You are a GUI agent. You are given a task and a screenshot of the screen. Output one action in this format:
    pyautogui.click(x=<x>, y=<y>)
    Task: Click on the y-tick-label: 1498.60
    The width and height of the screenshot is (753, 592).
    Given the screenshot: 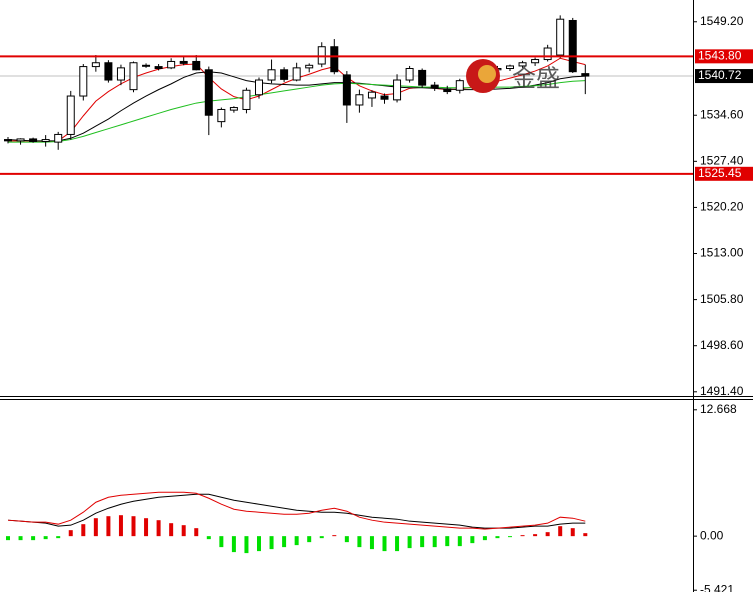 What is the action you would take?
    pyautogui.click(x=722, y=345)
    